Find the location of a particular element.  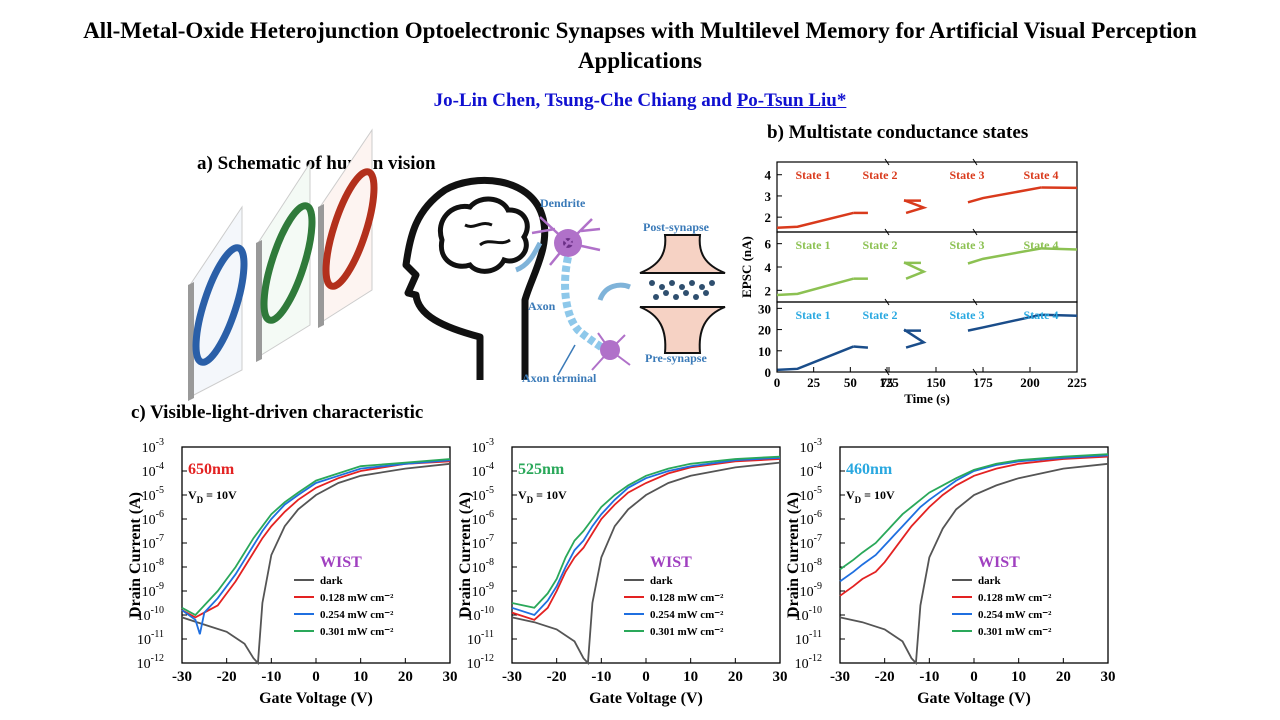

x-tick-label: 225 is located at coordinates (1077, 382).